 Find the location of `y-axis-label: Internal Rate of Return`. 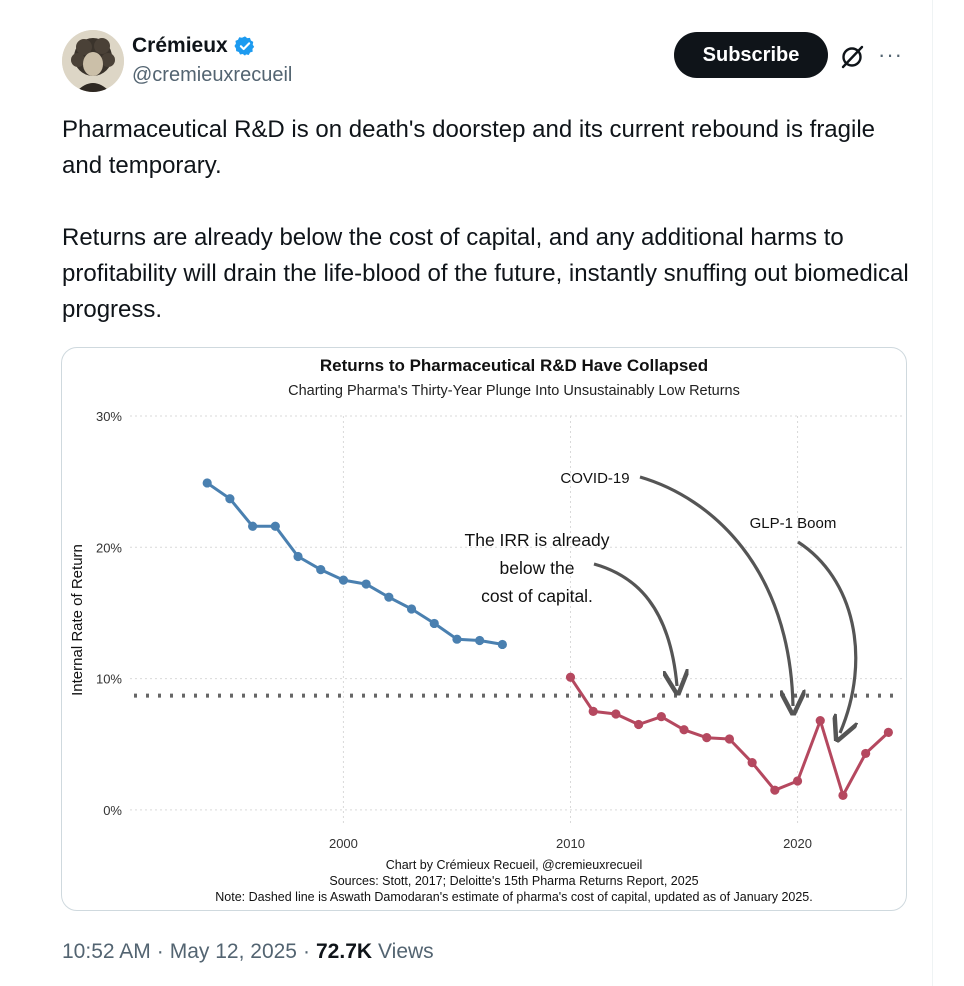

y-axis-label: Internal Rate of Return is located at coordinates (77, 620).